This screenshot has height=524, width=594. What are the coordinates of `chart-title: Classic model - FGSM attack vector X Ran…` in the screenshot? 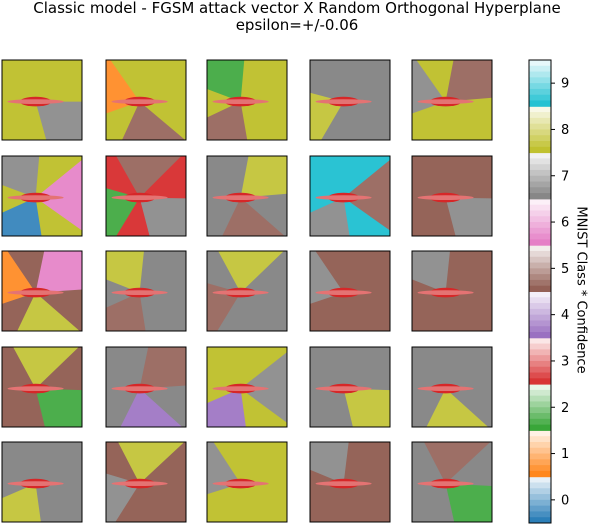 It's located at (297, 8).